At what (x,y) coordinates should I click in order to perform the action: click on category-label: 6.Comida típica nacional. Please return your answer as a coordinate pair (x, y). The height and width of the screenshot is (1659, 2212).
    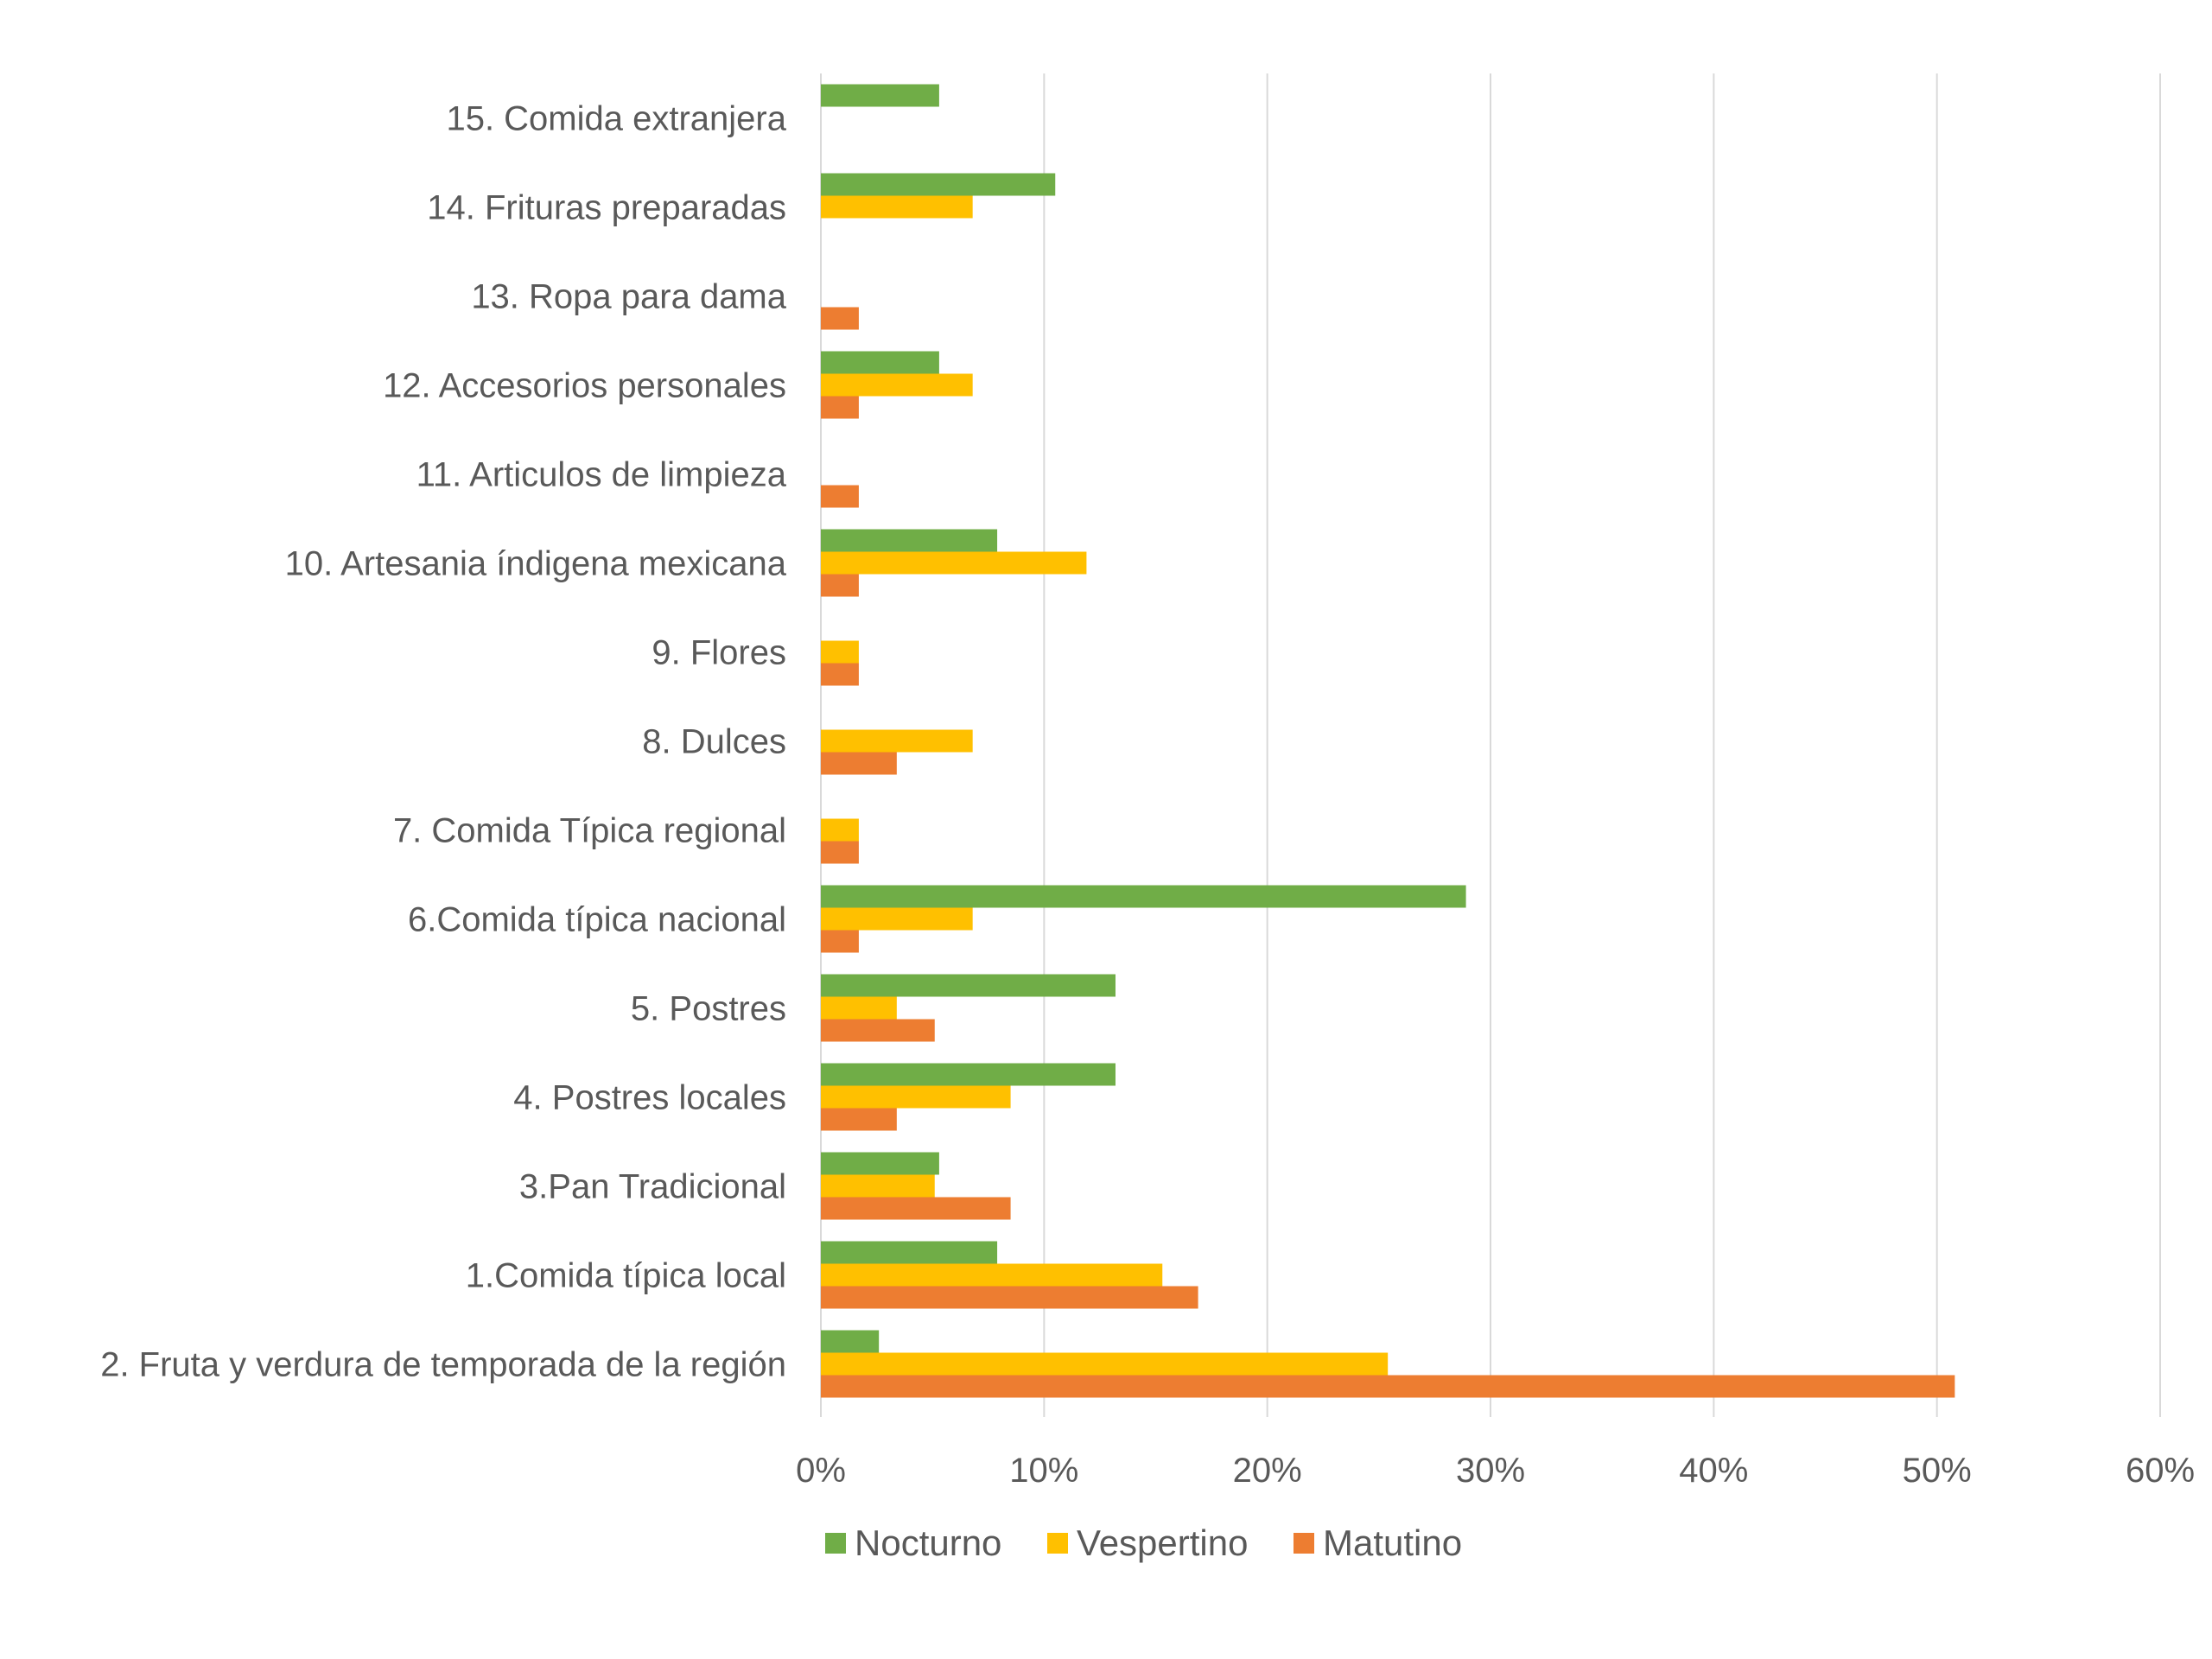
    Looking at the image, I should click on (597, 920).